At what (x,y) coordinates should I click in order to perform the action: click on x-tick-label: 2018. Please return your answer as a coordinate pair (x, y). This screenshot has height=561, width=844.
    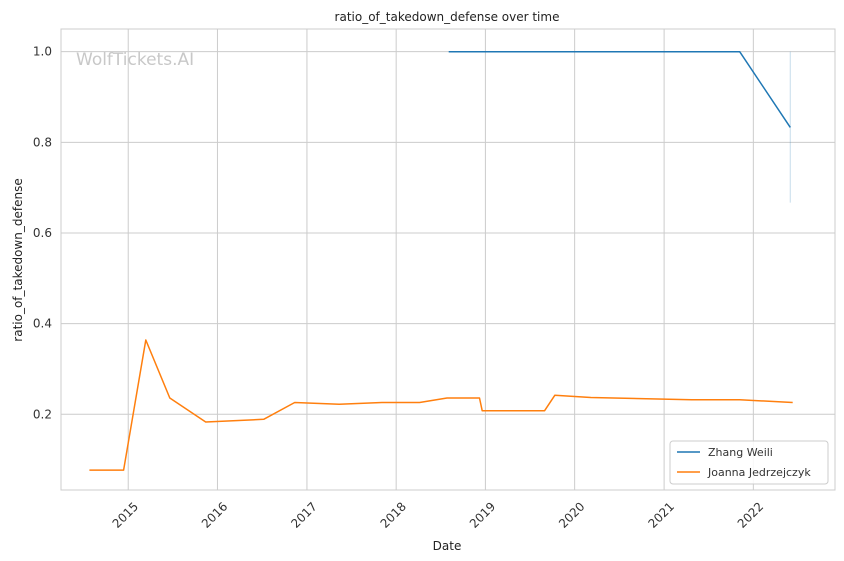
    Looking at the image, I should click on (393, 514).